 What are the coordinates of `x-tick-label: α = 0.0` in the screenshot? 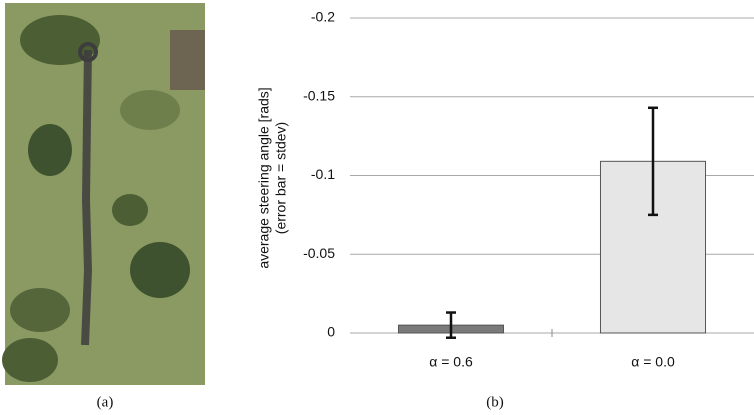 It's located at (653, 362).